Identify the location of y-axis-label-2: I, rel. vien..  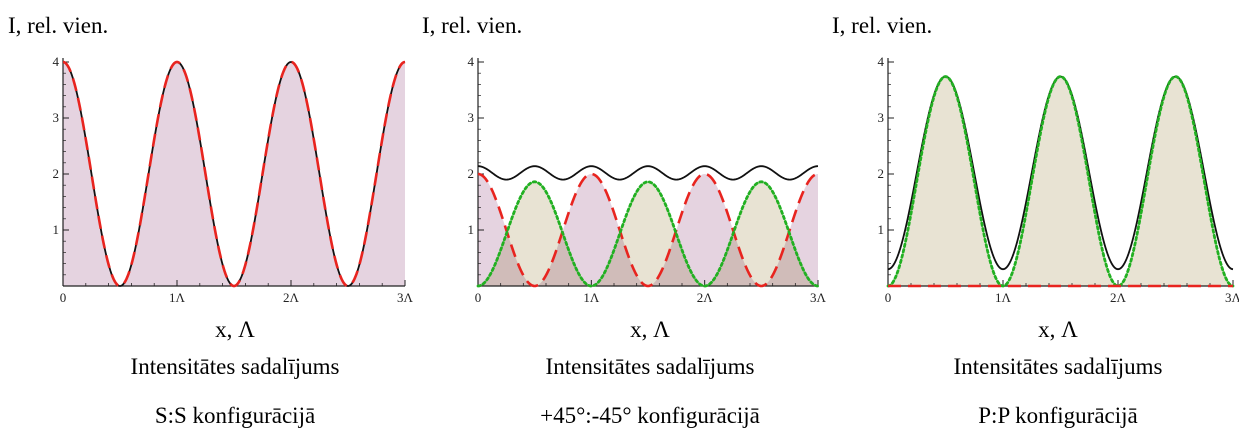
(472, 25).